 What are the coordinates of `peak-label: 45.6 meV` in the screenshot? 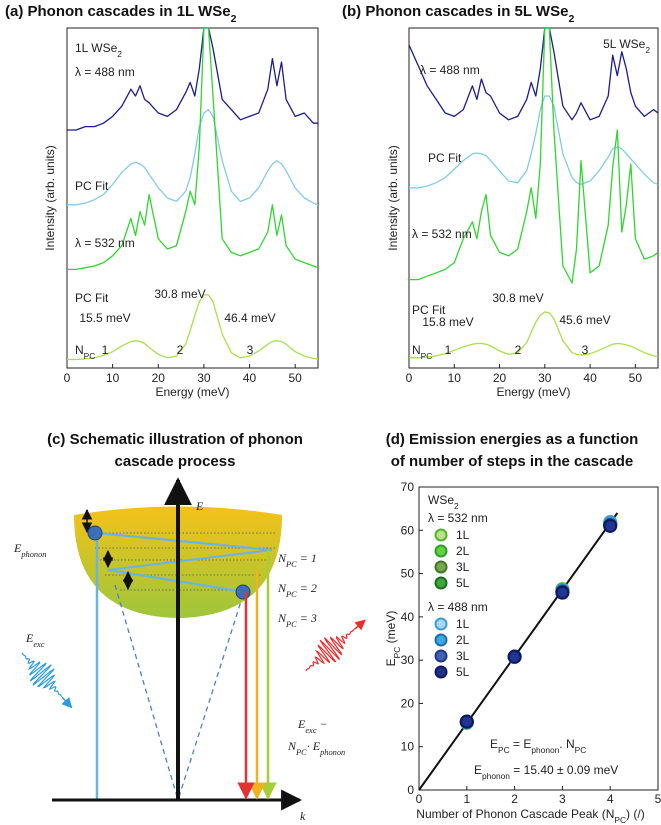 It's located at (584, 320).